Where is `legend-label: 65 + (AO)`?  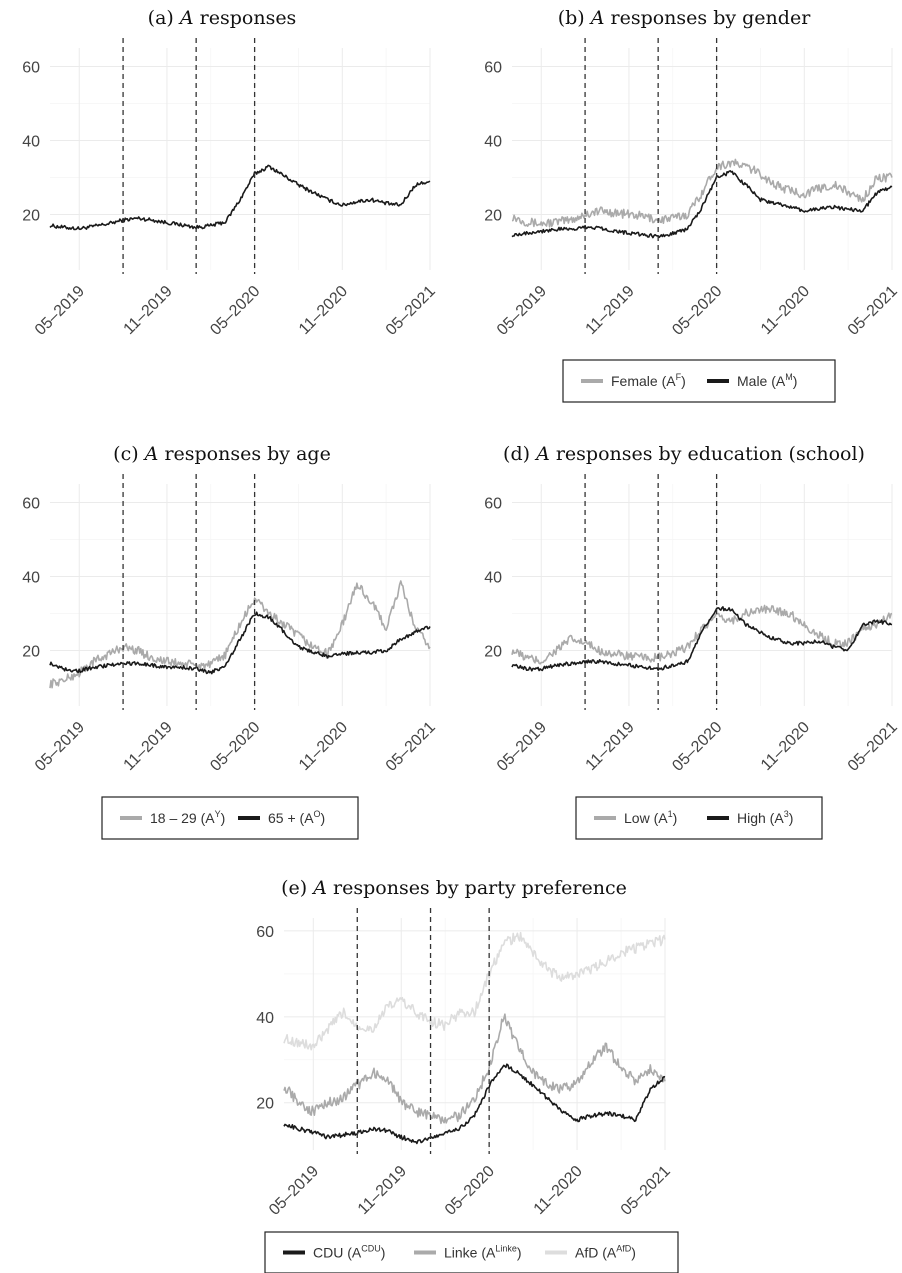 legend-label: 65 + (AO) is located at coordinates (296, 817).